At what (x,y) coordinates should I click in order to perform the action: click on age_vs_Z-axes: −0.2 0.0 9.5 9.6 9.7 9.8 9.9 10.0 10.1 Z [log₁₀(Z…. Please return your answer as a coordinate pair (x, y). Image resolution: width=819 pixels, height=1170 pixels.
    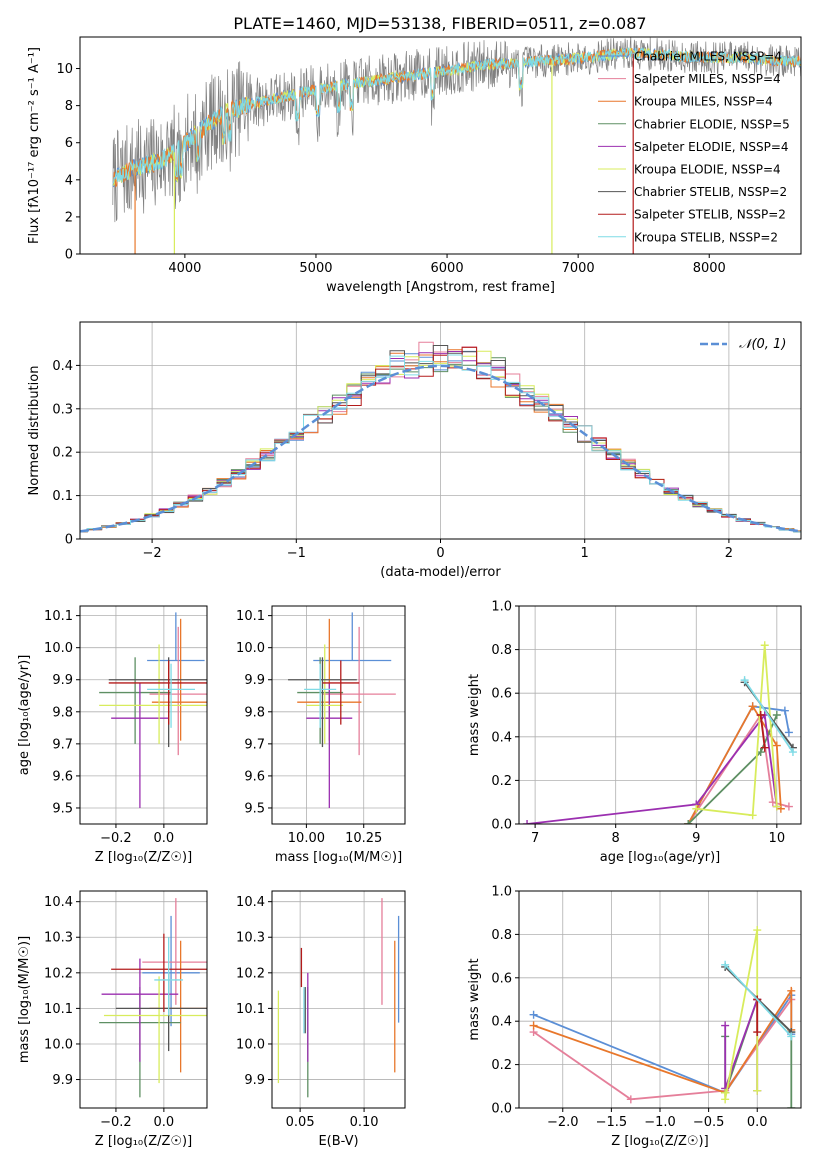
    Looking at the image, I should click on (112, 735).